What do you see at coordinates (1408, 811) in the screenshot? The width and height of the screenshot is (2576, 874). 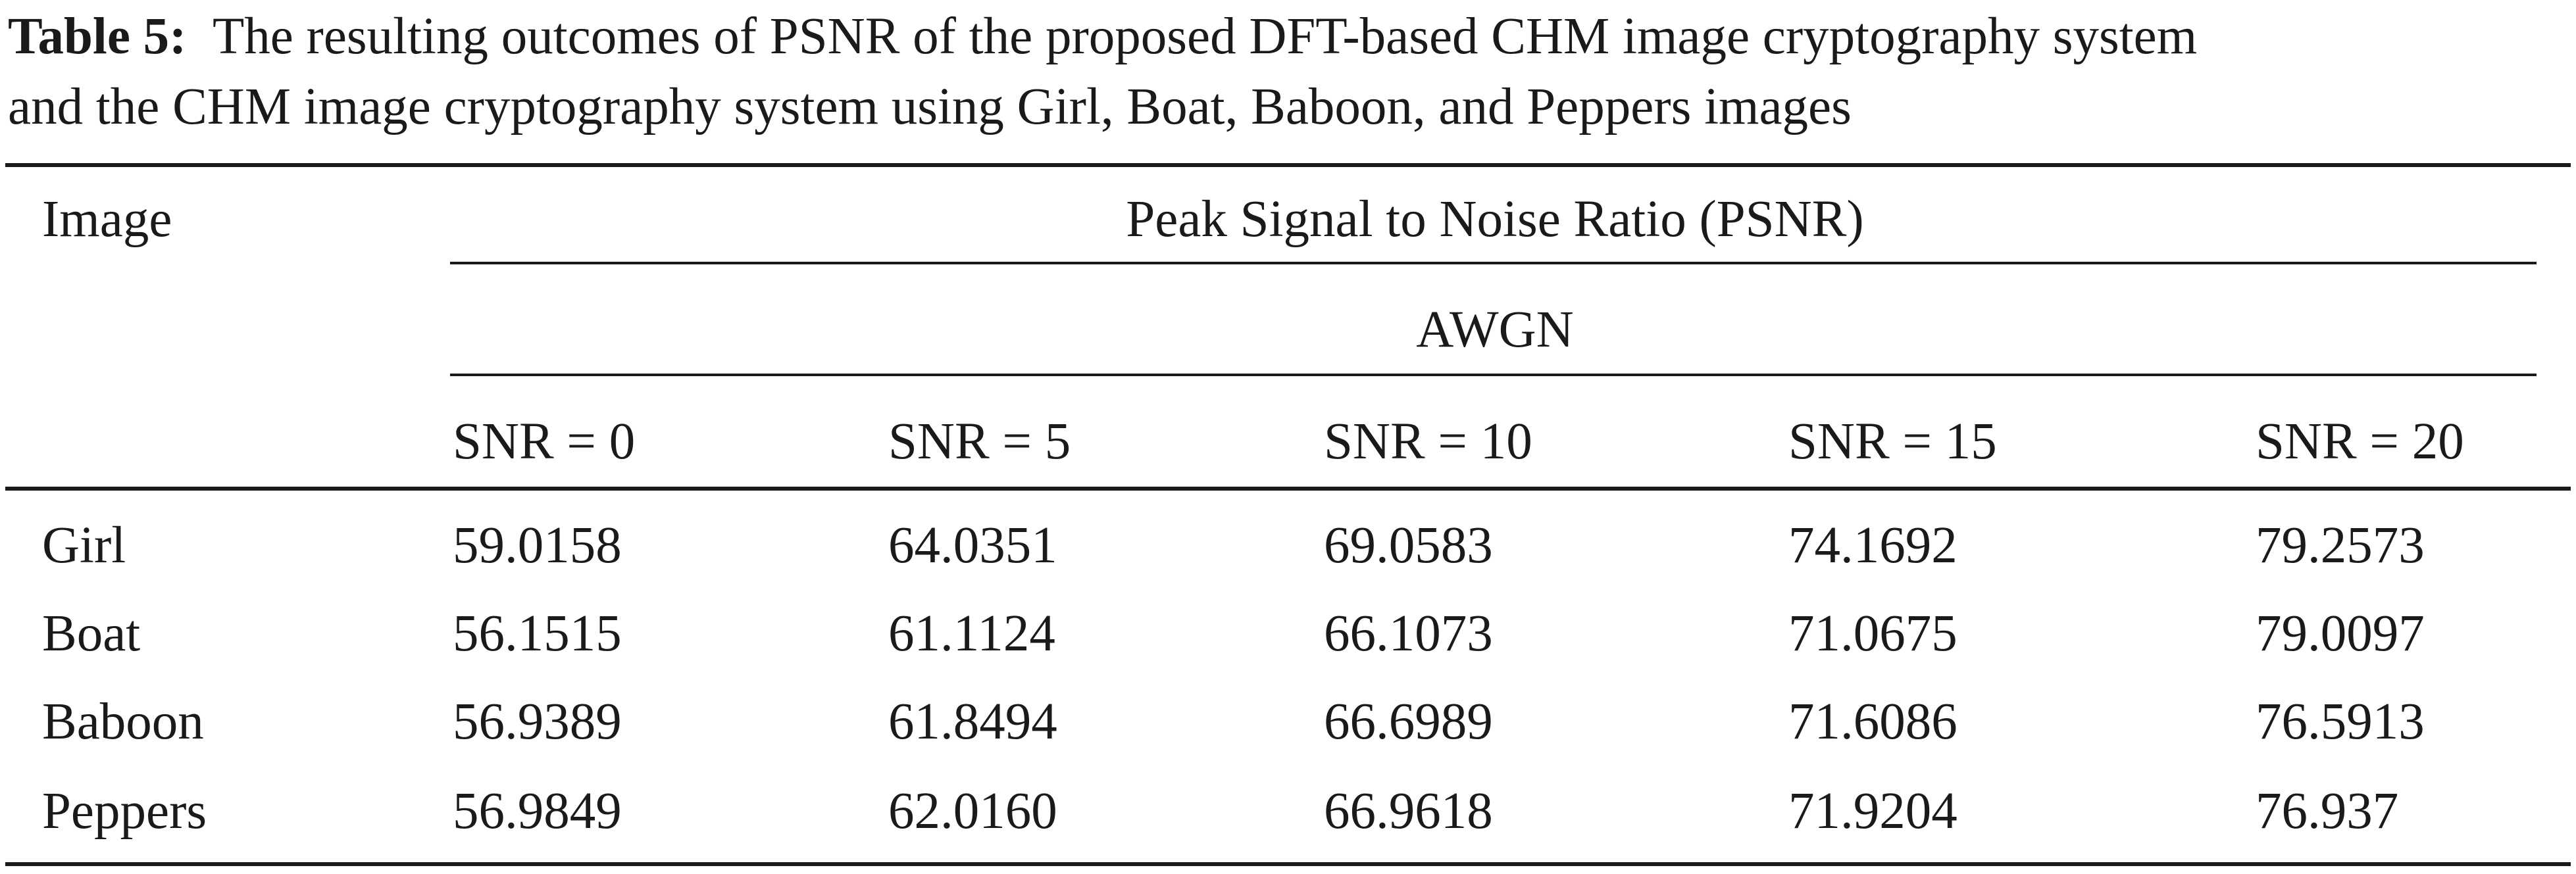 I see `table-row-peppers-snr-10: 66.9618` at bounding box center [1408, 811].